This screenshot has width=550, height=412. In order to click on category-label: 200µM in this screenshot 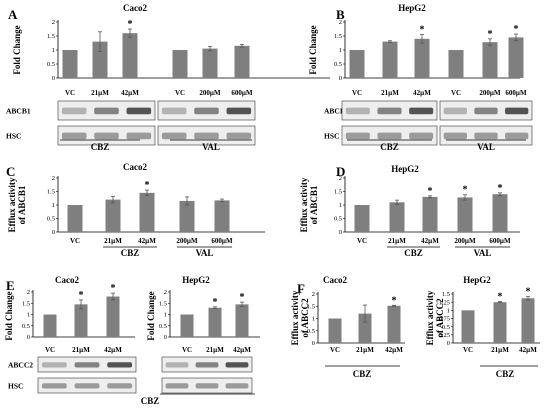, I will do `click(187, 241)`.